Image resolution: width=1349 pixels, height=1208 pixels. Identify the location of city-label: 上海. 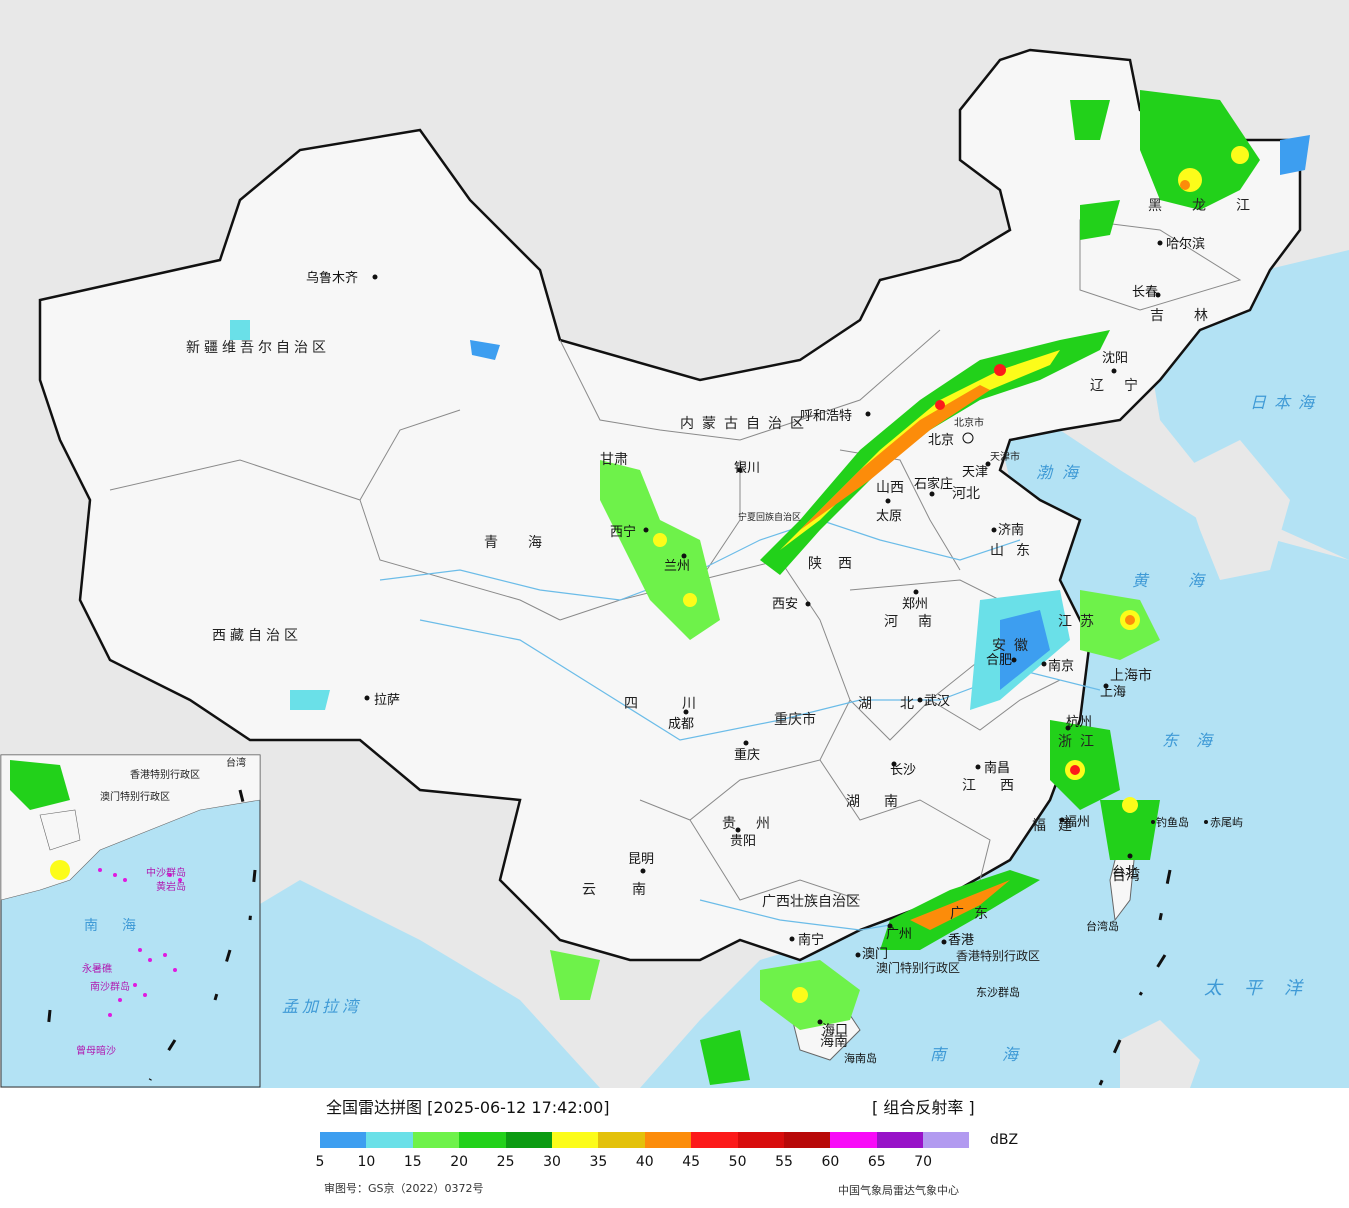
(1113, 692).